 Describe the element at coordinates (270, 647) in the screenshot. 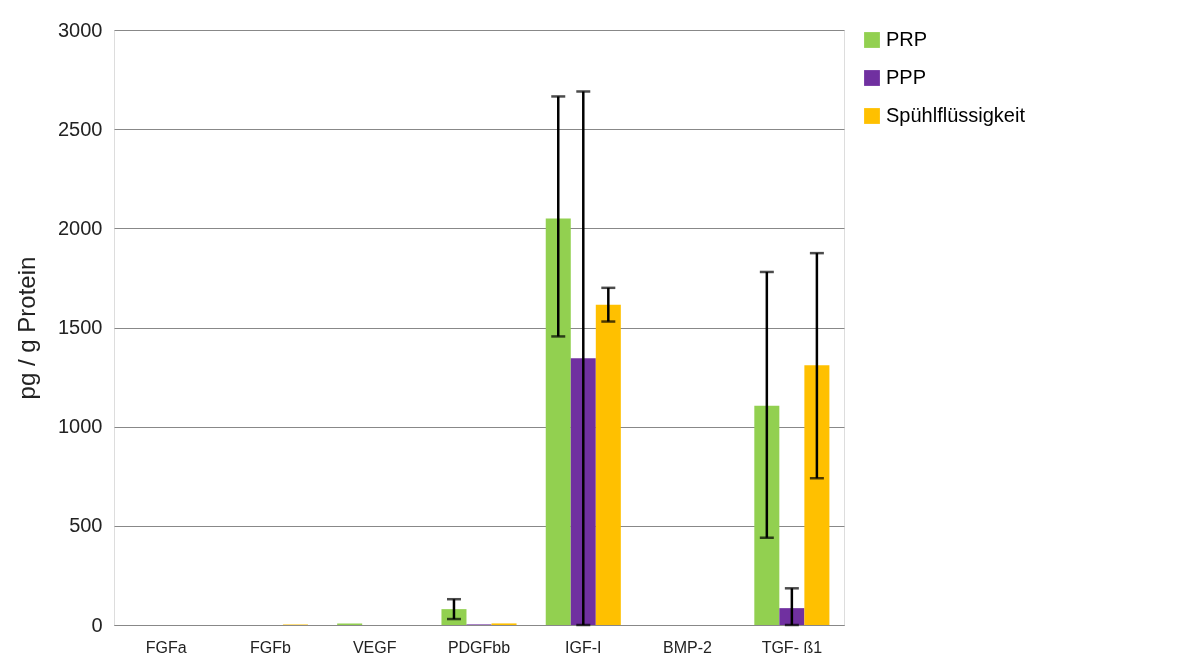

I see `x-tick-label: FGFb` at that location.